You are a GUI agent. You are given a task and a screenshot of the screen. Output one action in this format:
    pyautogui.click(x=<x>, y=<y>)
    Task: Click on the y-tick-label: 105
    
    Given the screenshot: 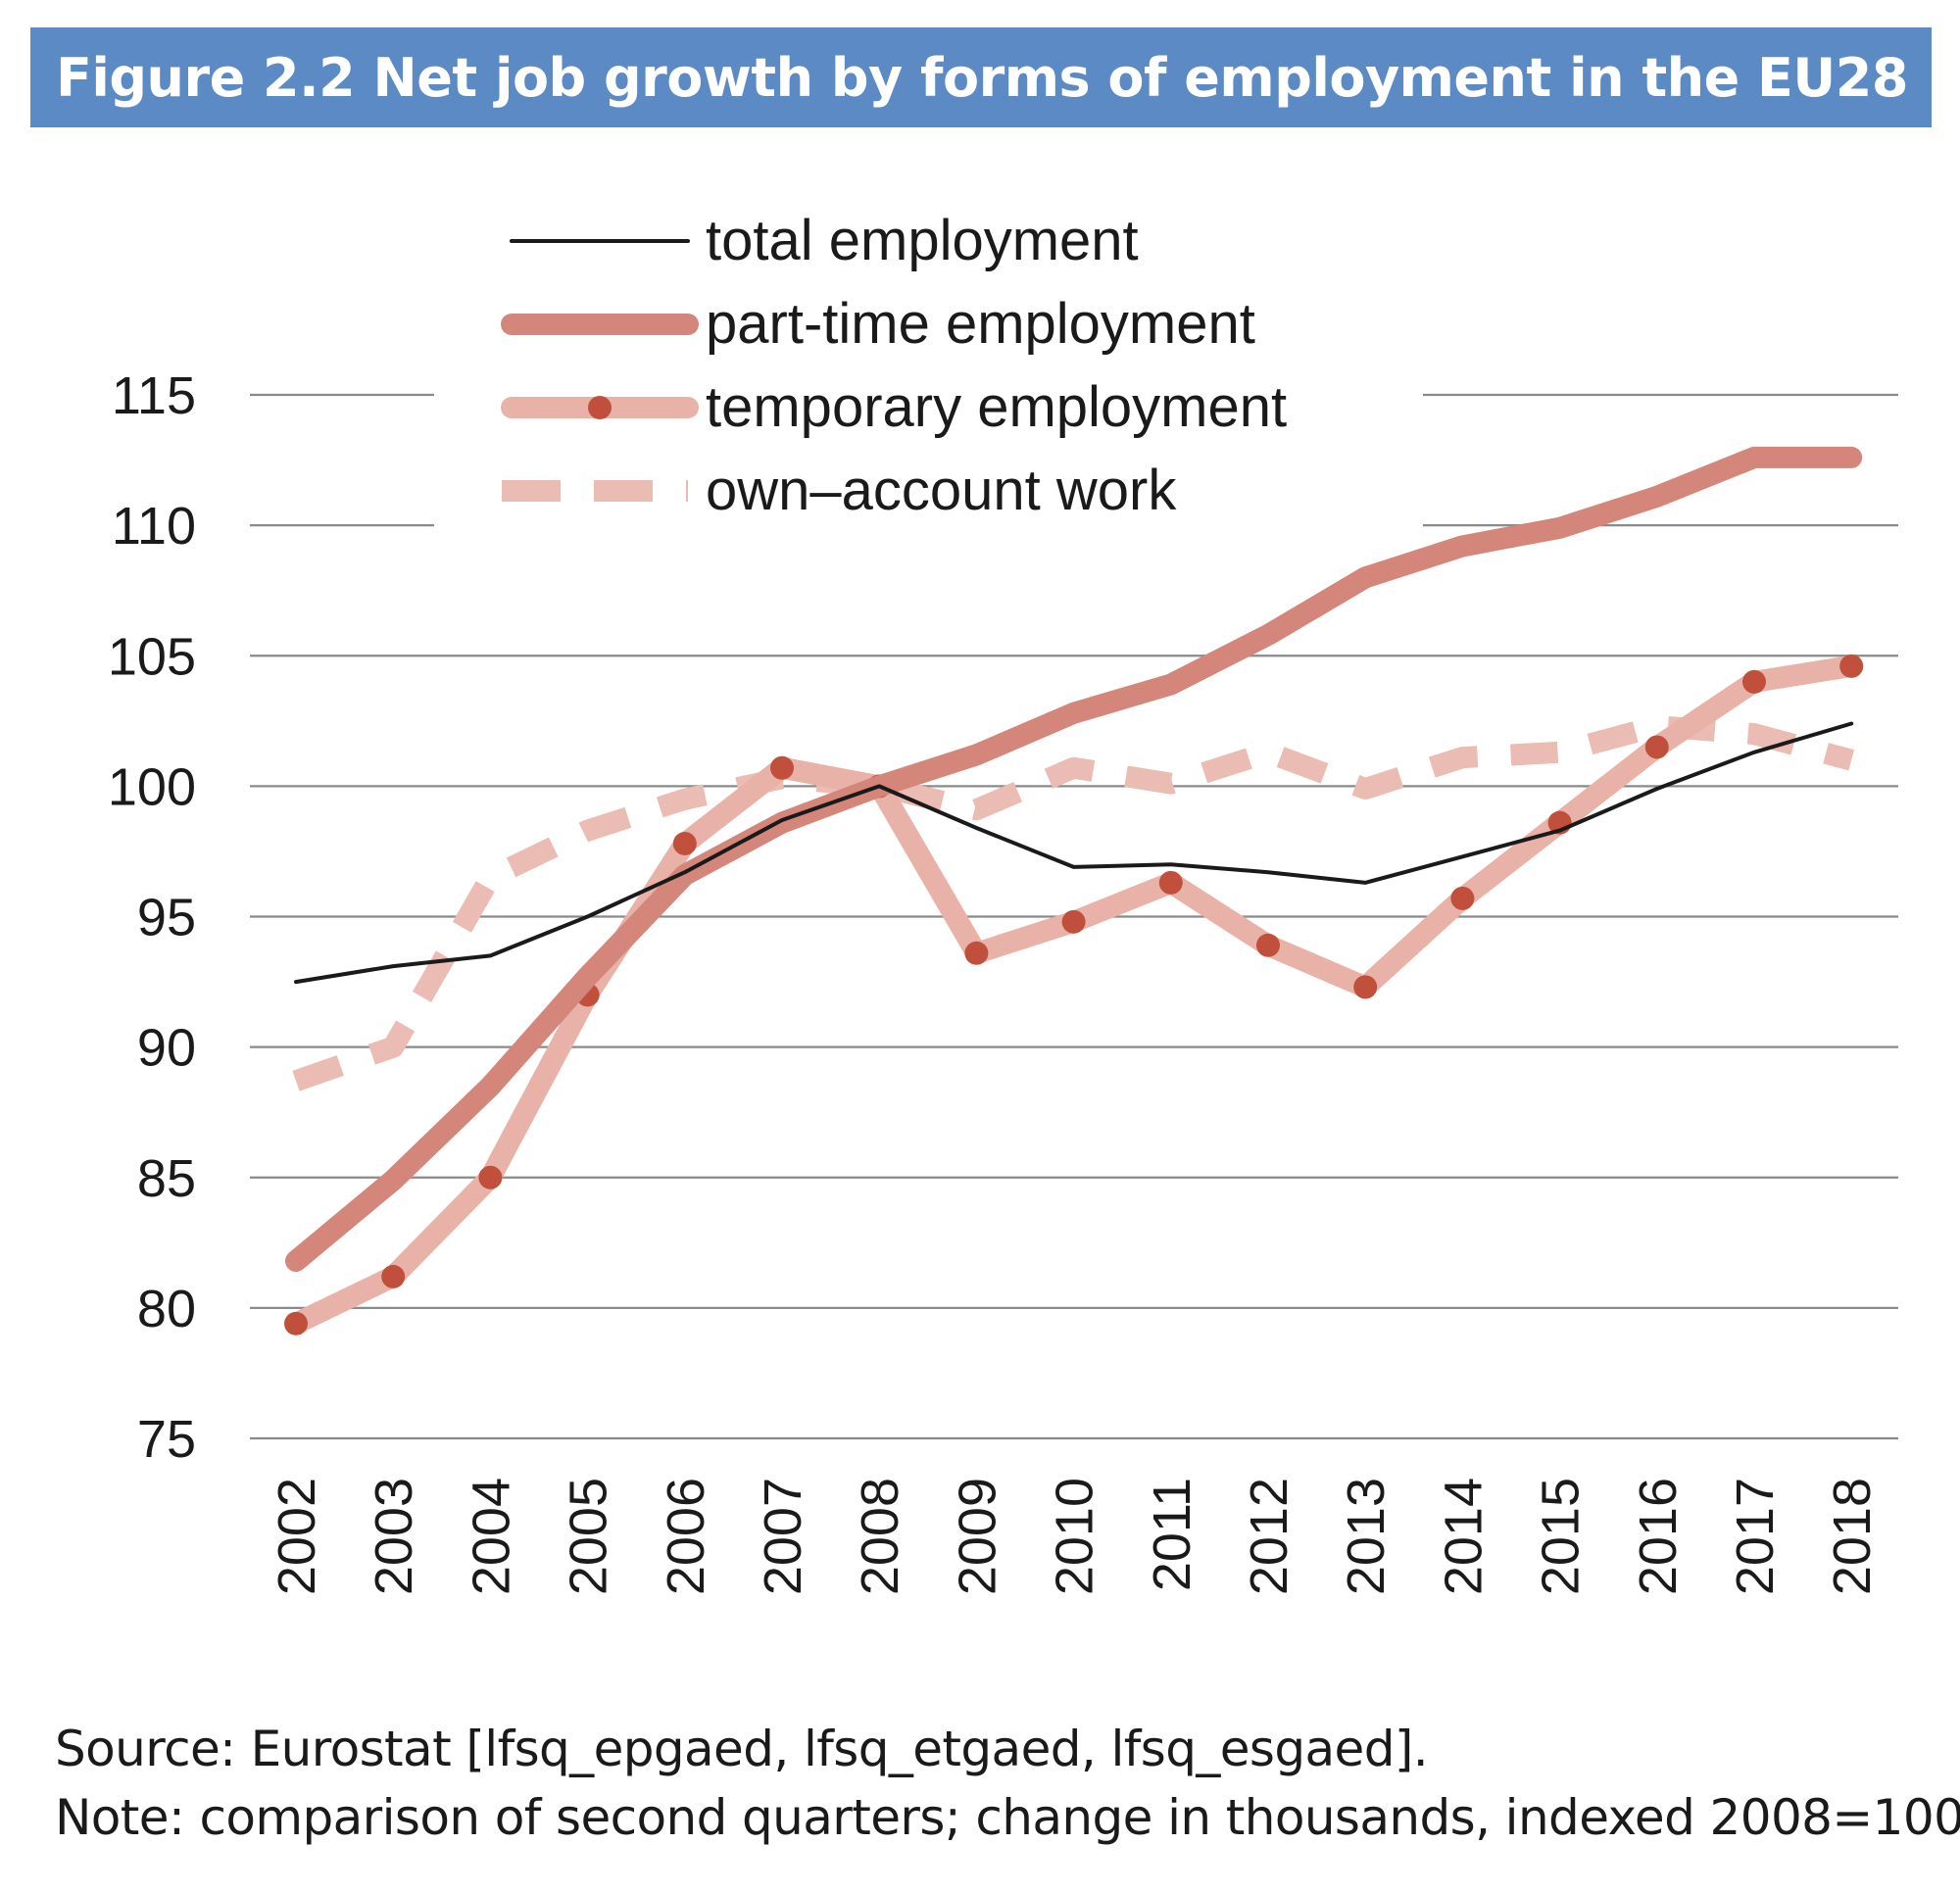 What is the action you would take?
    pyautogui.click(x=152, y=656)
    